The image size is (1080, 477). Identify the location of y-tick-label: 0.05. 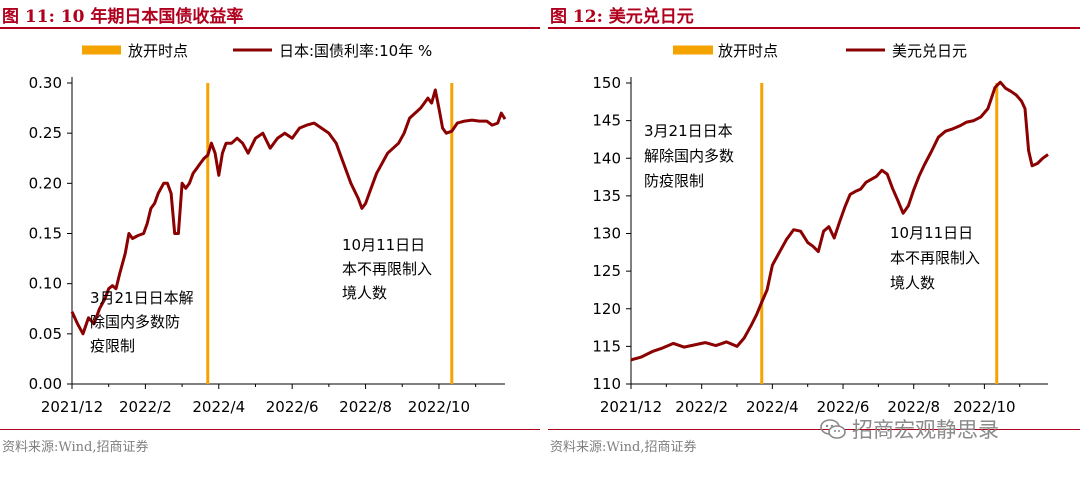
(45, 334).